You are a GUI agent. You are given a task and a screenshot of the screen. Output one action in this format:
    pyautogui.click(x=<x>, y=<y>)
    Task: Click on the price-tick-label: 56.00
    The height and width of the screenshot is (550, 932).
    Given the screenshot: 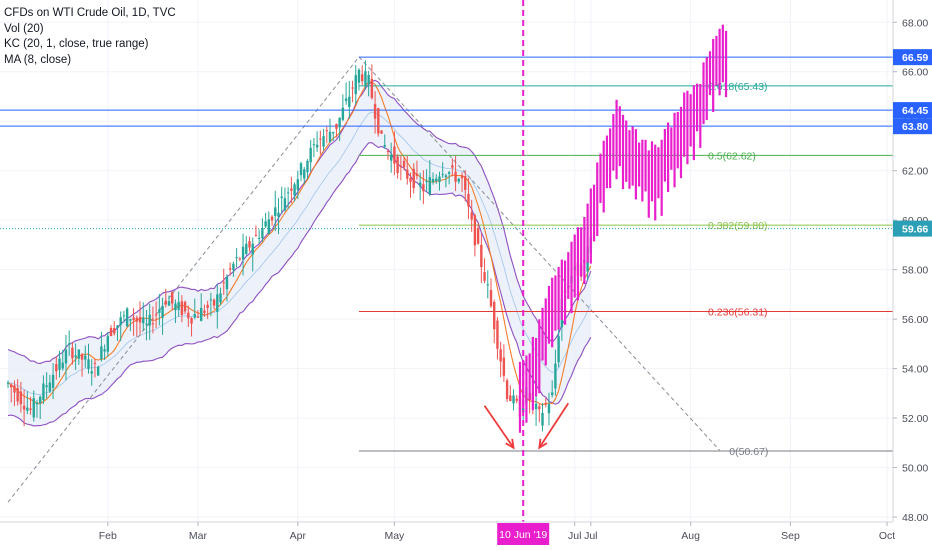 What is the action you would take?
    pyautogui.click(x=915, y=320)
    